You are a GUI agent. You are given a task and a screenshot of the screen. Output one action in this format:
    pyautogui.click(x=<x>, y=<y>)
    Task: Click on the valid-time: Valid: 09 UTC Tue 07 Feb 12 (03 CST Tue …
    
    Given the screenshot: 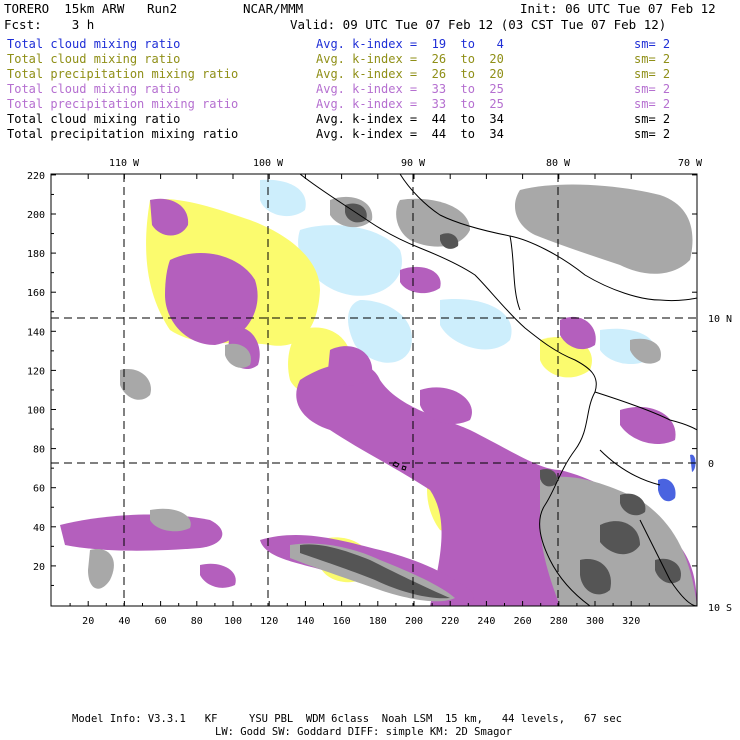 What is the action you would take?
    pyautogui.click(x=478, y=24)
    